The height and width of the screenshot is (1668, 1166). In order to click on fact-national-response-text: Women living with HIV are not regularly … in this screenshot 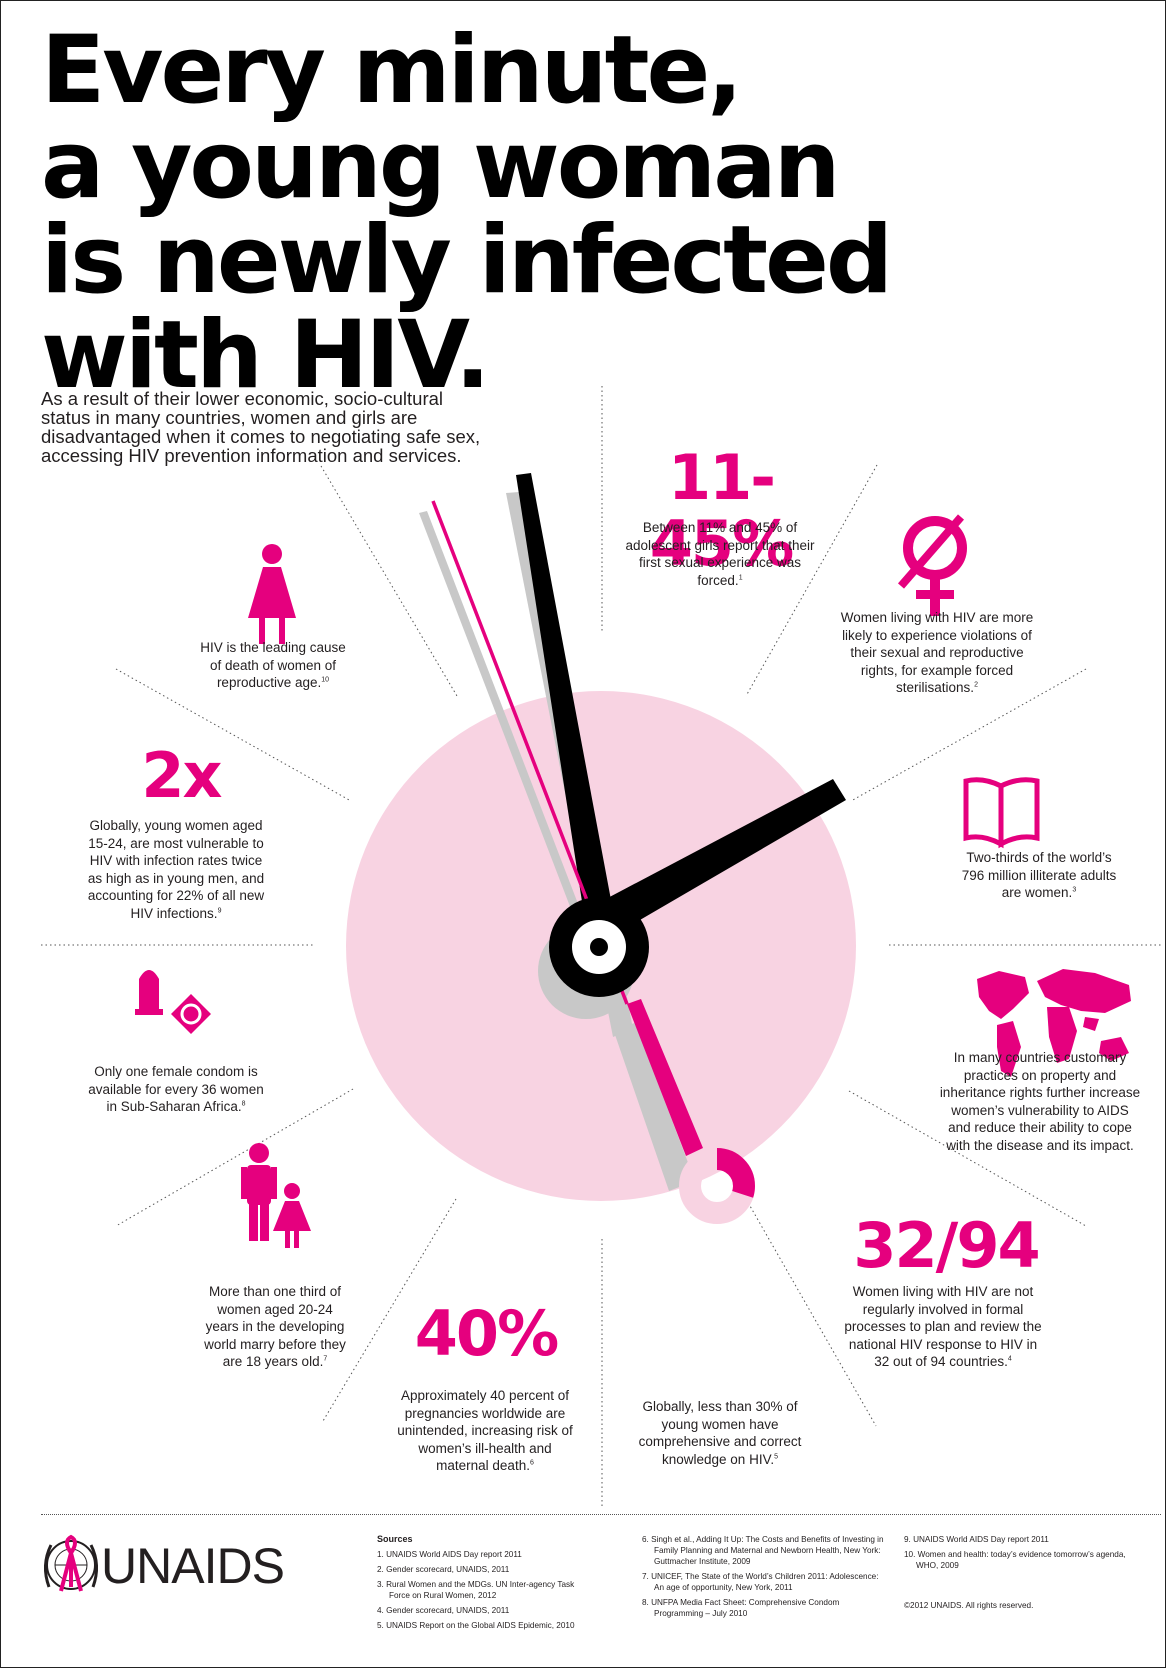, I will do `click(943, 1326)`.